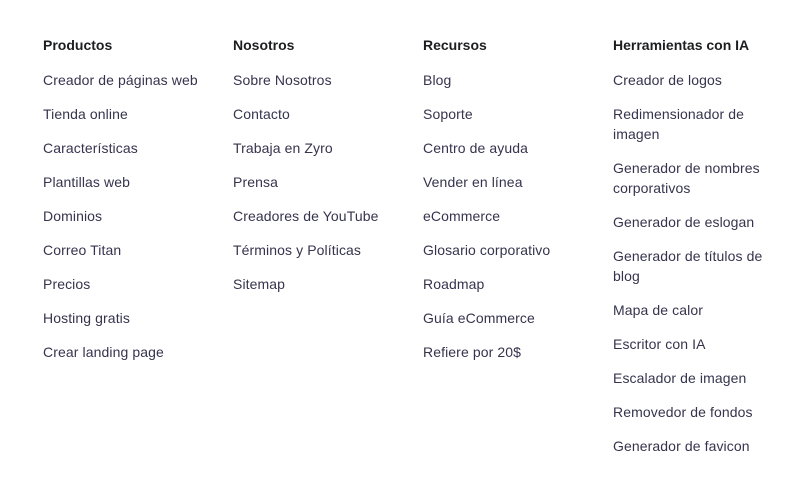 The width and height of the screenshot is (808, 493). Describe the element at coordinates (686, 178) in the screenshot. I see `link-generador-nombres-corporativos: Generador de nombres corporativos` at that location.